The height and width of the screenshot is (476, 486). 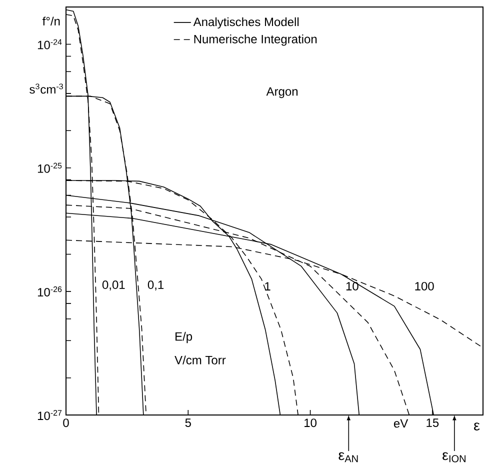 I want to click on annotation: 100, so click(x=424, y=286).